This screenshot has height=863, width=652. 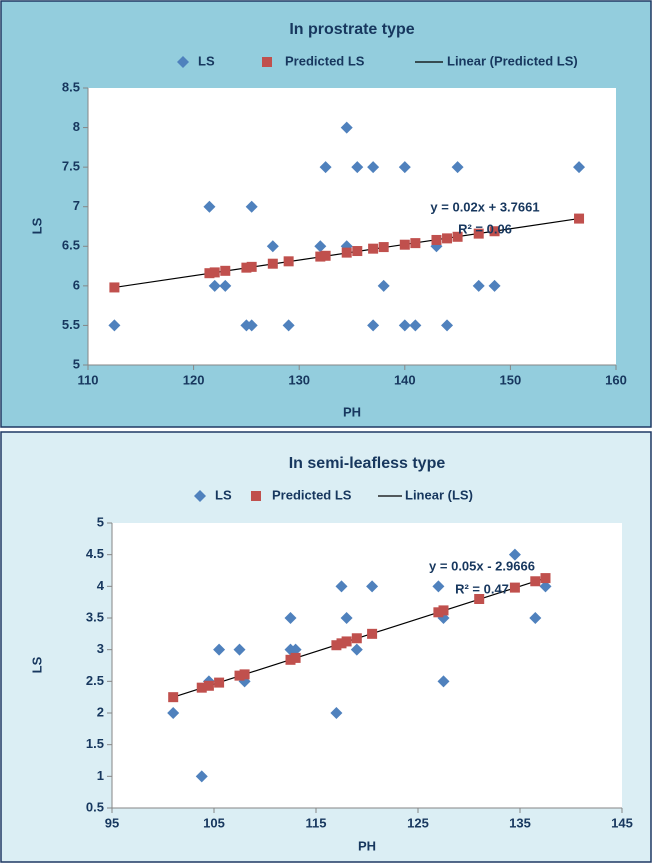 I want to click on y-tick-label: 2.5, so click(x=95, y=680).